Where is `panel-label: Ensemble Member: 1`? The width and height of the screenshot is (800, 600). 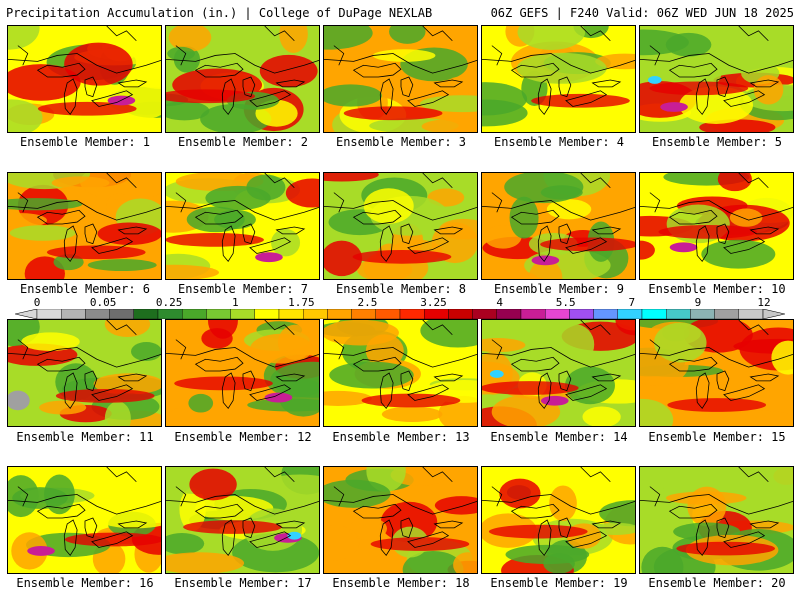 panel-label: Ensemble Member: 1 is located at coordinates (85, 142).